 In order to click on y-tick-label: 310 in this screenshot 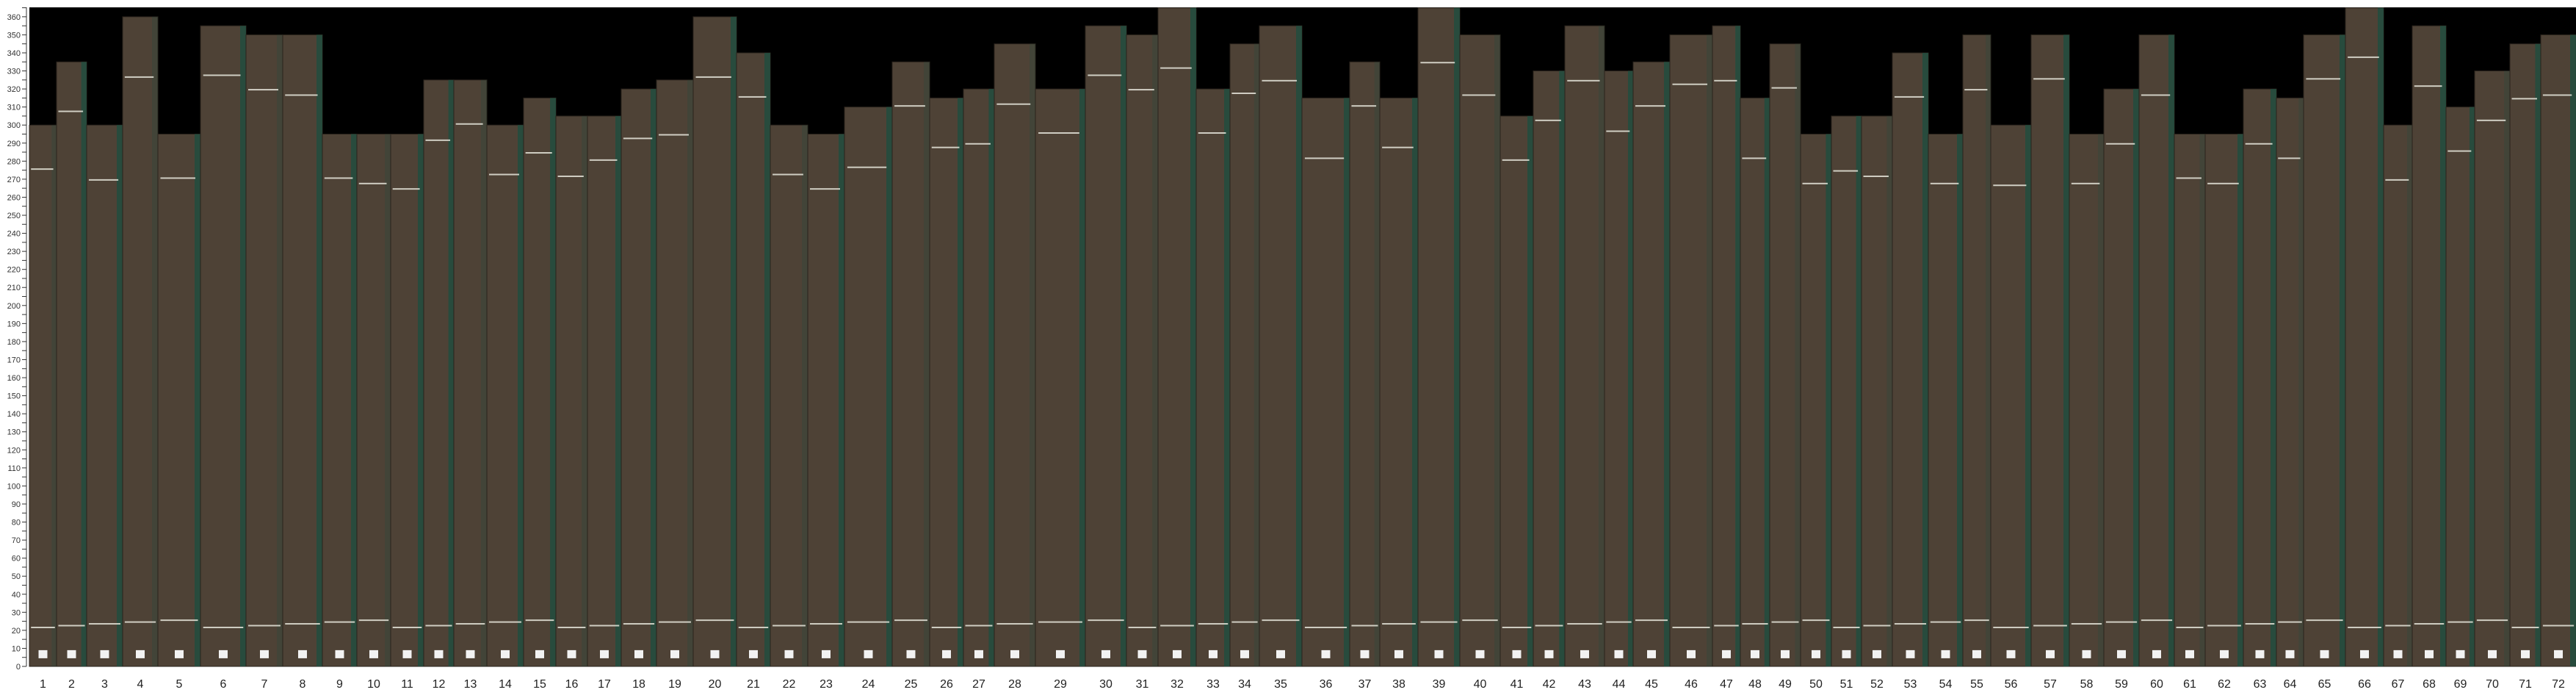, I will do `click(14, 108)`.